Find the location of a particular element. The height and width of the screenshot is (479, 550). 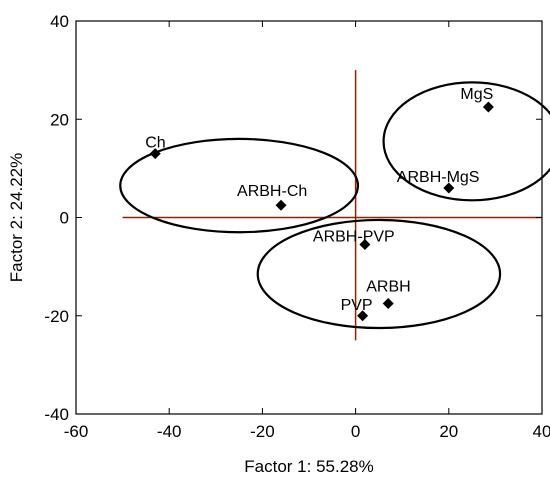

data-point-label: MgS is located at coordinates (476, 94).